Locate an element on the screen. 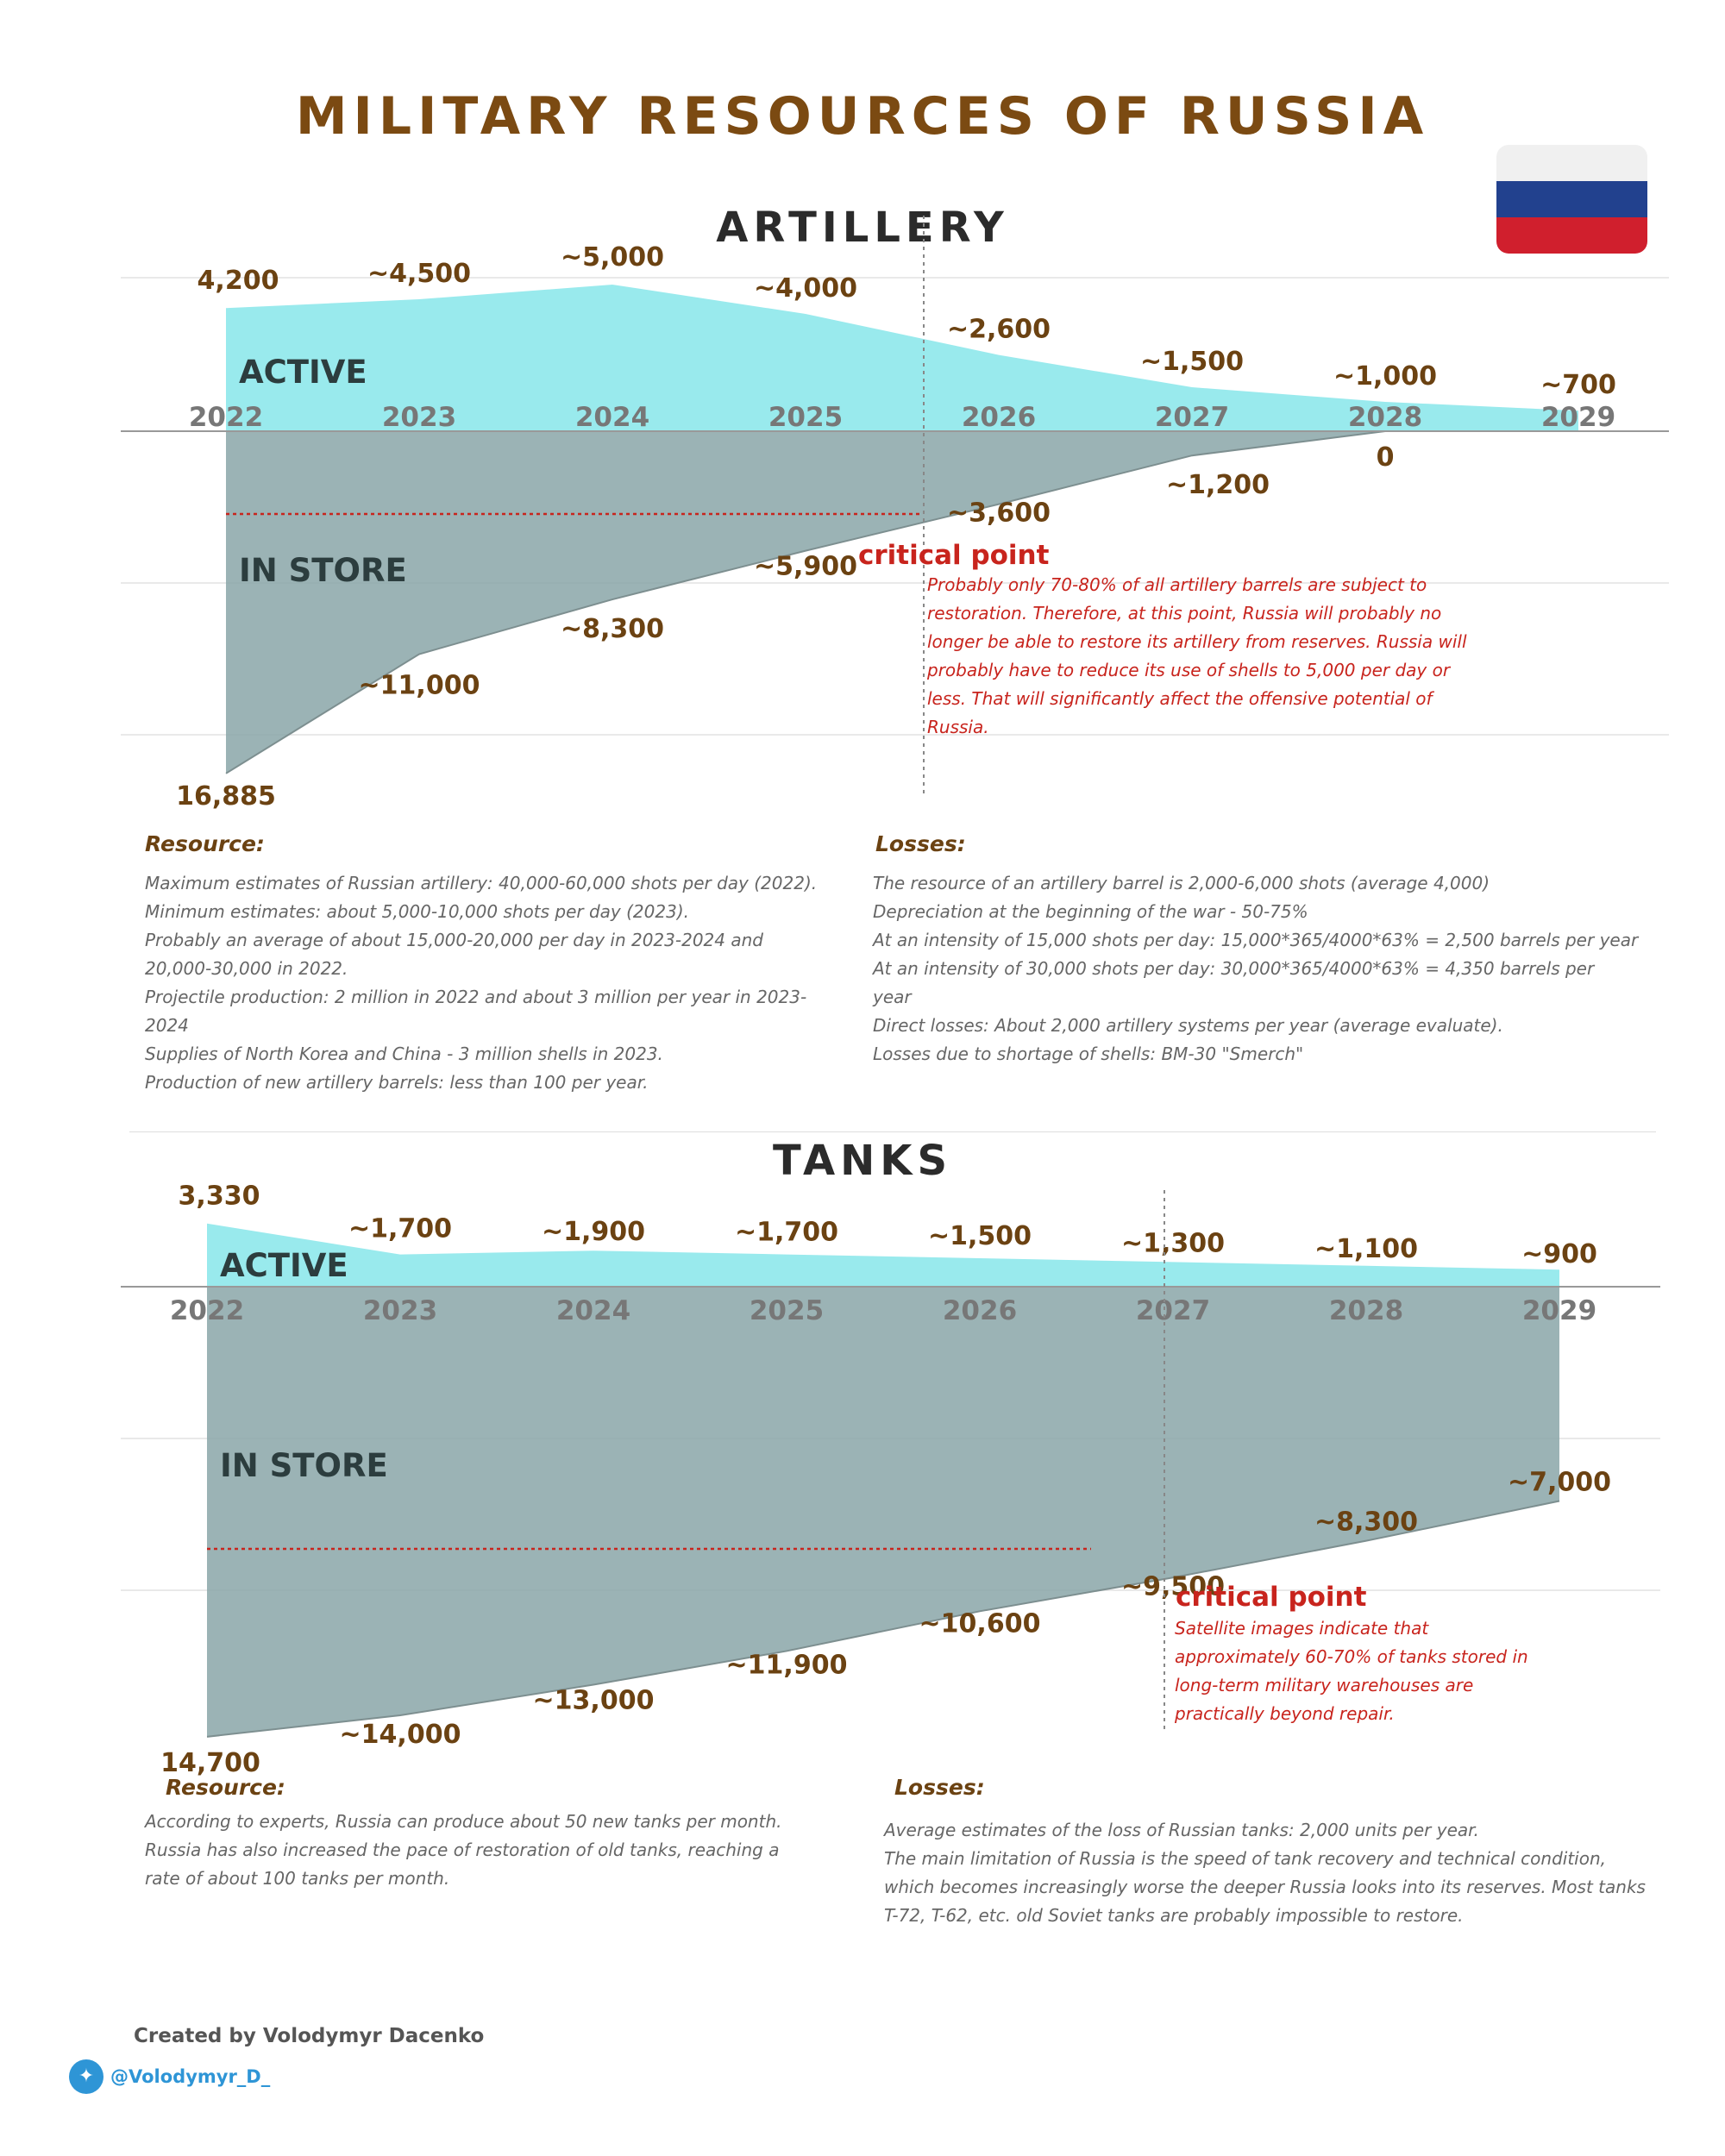 The width and height of the screenshot is (1725, 2156). russia-flag-icon is located at coordinates (1572, 199).